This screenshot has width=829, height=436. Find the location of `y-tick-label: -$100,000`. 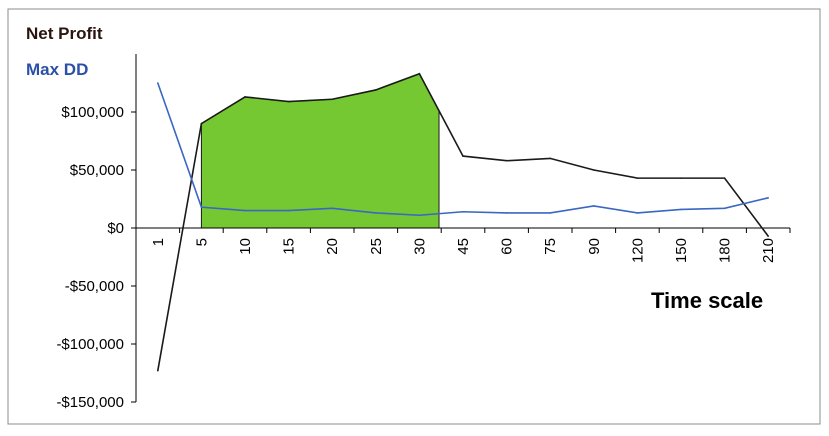

y-tick-label: -$100,000 is located at coordinates (90, 344).